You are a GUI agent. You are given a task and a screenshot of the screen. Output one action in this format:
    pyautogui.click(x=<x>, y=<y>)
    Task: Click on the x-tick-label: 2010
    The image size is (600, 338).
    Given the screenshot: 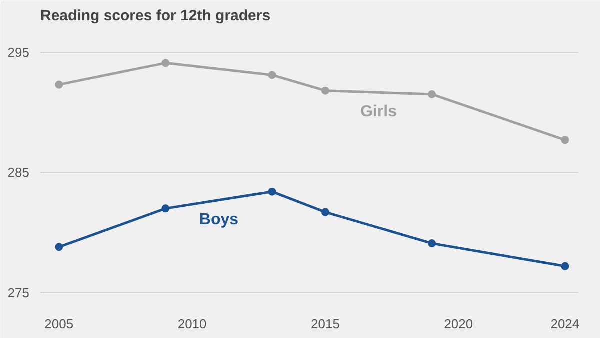 What is the action you would take?
    pyautogui.click(x=192, y=324)
    